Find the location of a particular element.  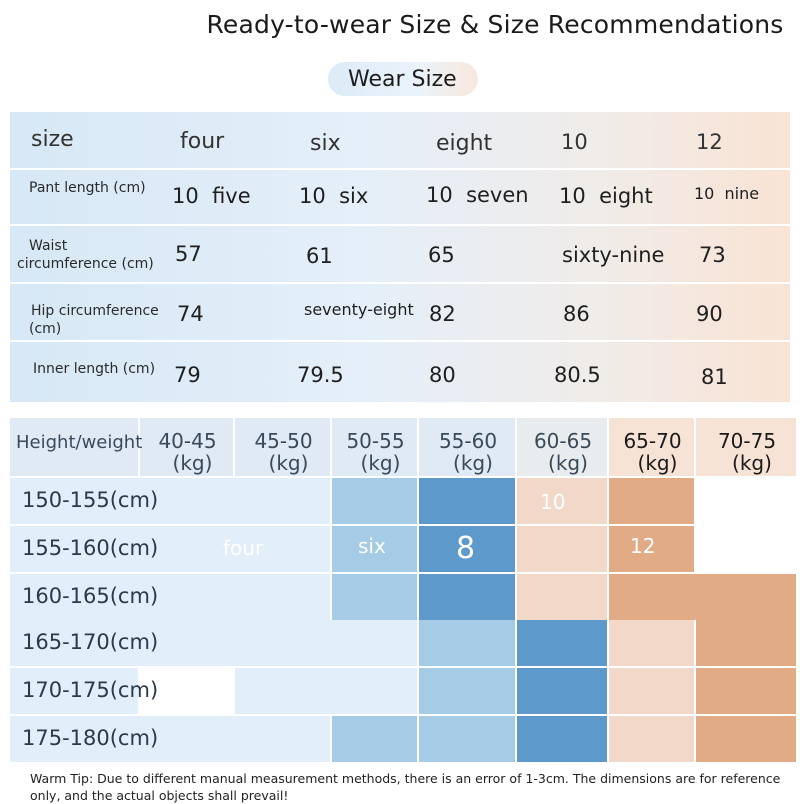

hip-six: seventy-eight is located at coordinates (359, 309).